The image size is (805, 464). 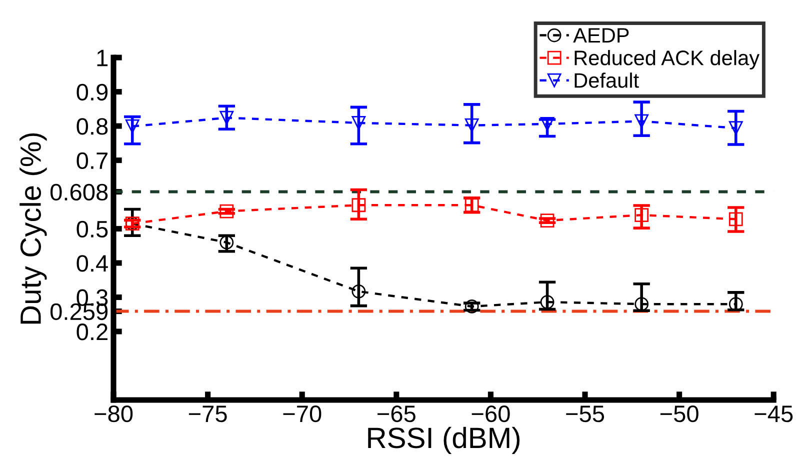 I want to click on legend-label: AEDP, so click(x=601, y=35).